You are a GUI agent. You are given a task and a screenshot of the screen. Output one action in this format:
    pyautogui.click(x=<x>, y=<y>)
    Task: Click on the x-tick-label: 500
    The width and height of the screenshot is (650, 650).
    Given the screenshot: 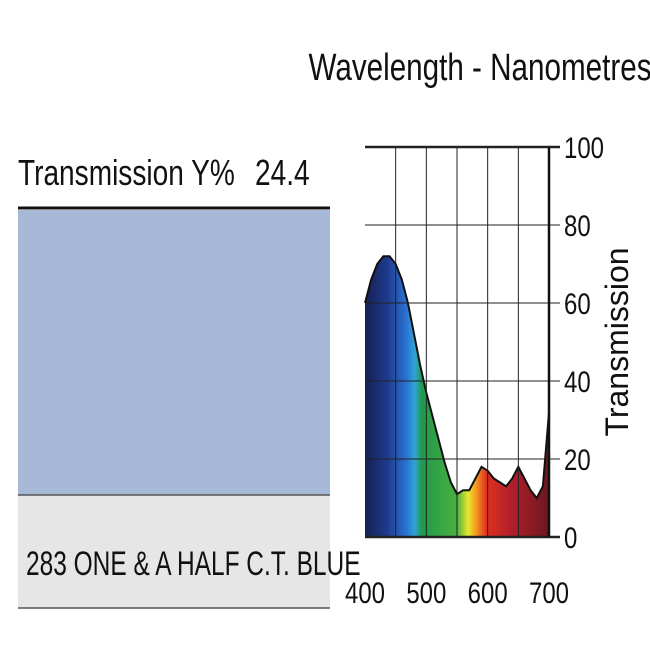 What is the action you would take?
    pyautogui.click(x=426, y=592)
    